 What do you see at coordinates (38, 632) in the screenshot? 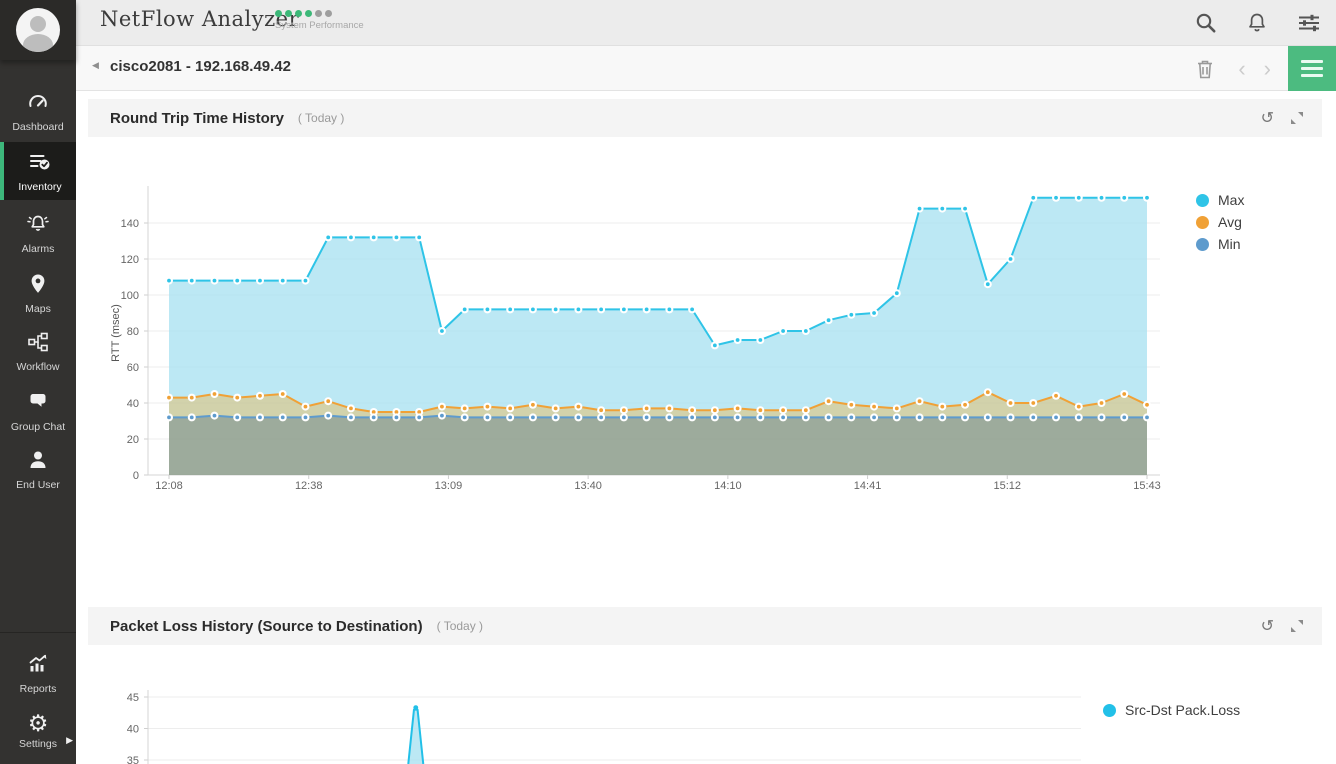
I see `sidebar-divider` at bounding box center [38, 632].